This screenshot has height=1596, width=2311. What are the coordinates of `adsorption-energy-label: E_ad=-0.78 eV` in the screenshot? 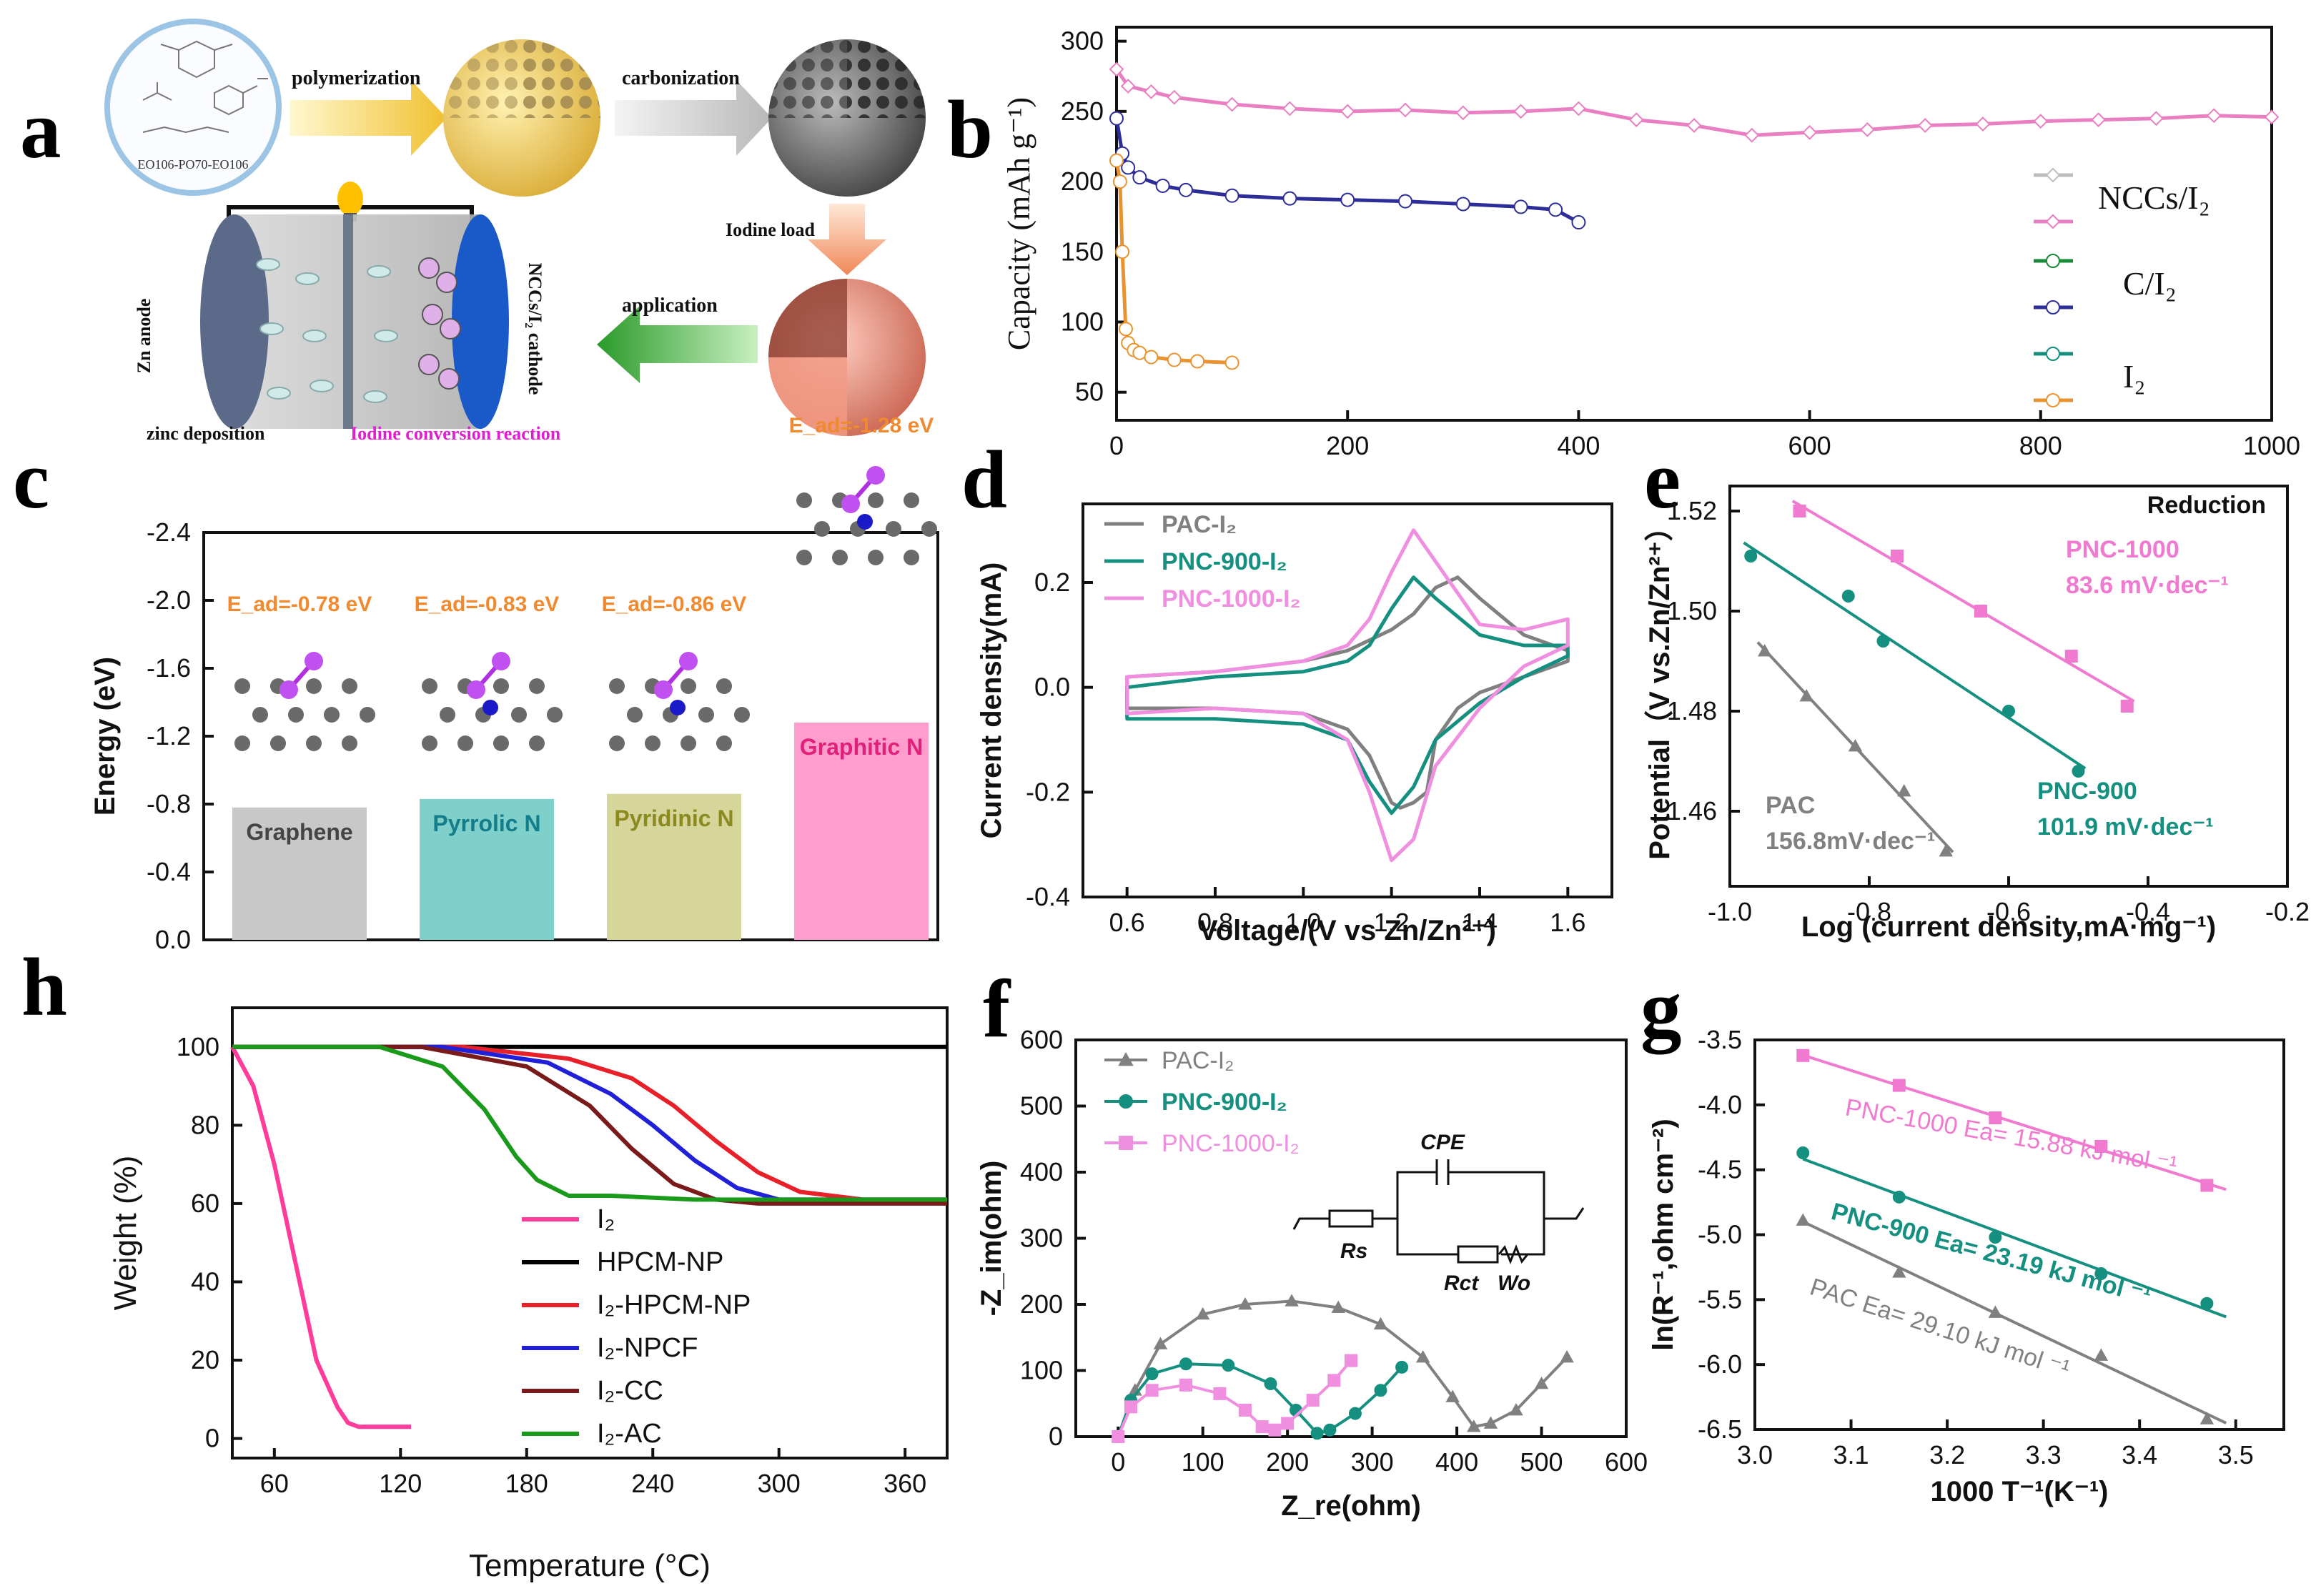 It's located at (299, 604).